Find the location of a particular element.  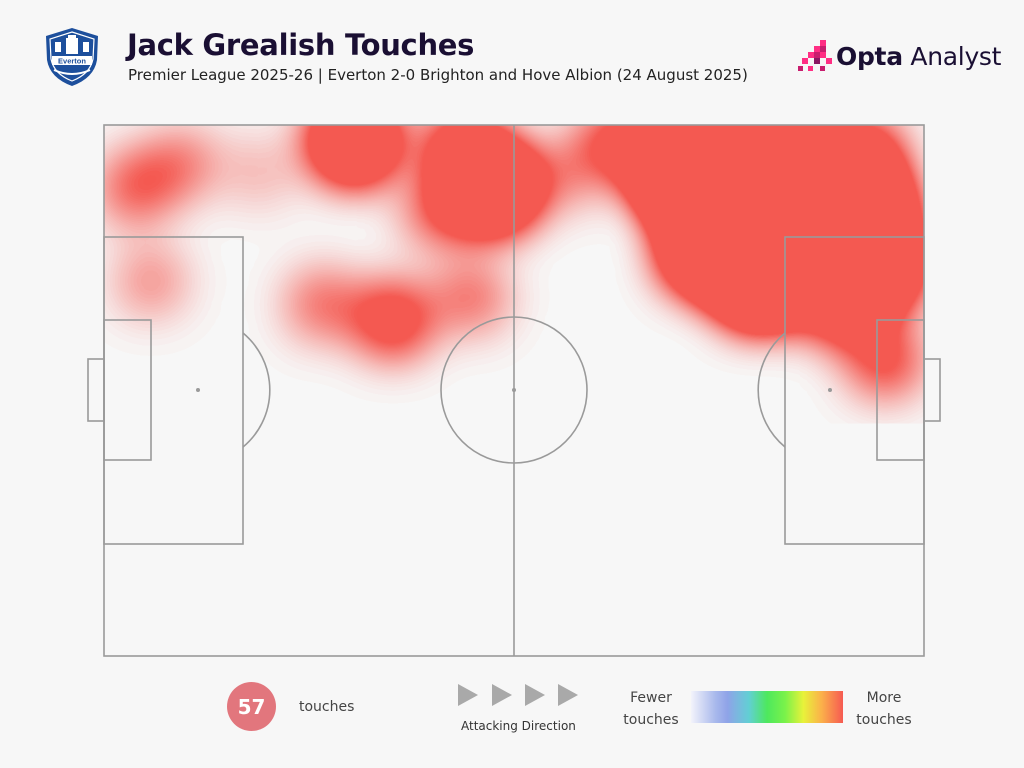

svg-text: Everton is located at coordinates (72, 61).